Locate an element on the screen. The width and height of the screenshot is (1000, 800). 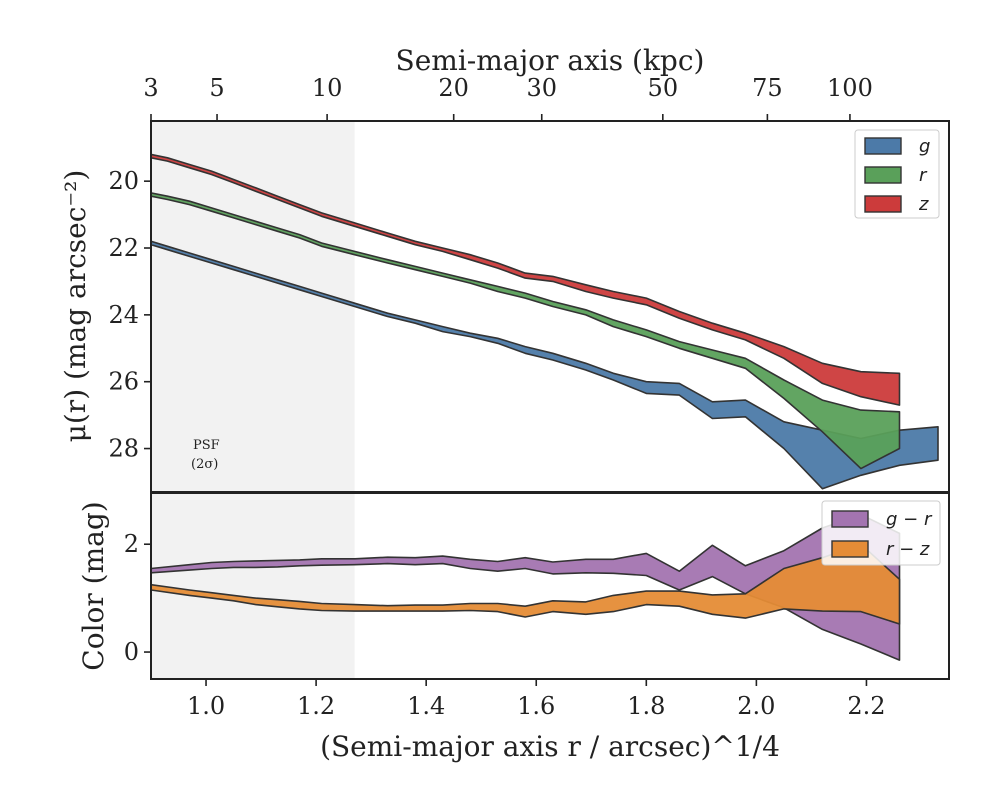
top-axis-tick-label: 10 is located at coordinates (327, 88).